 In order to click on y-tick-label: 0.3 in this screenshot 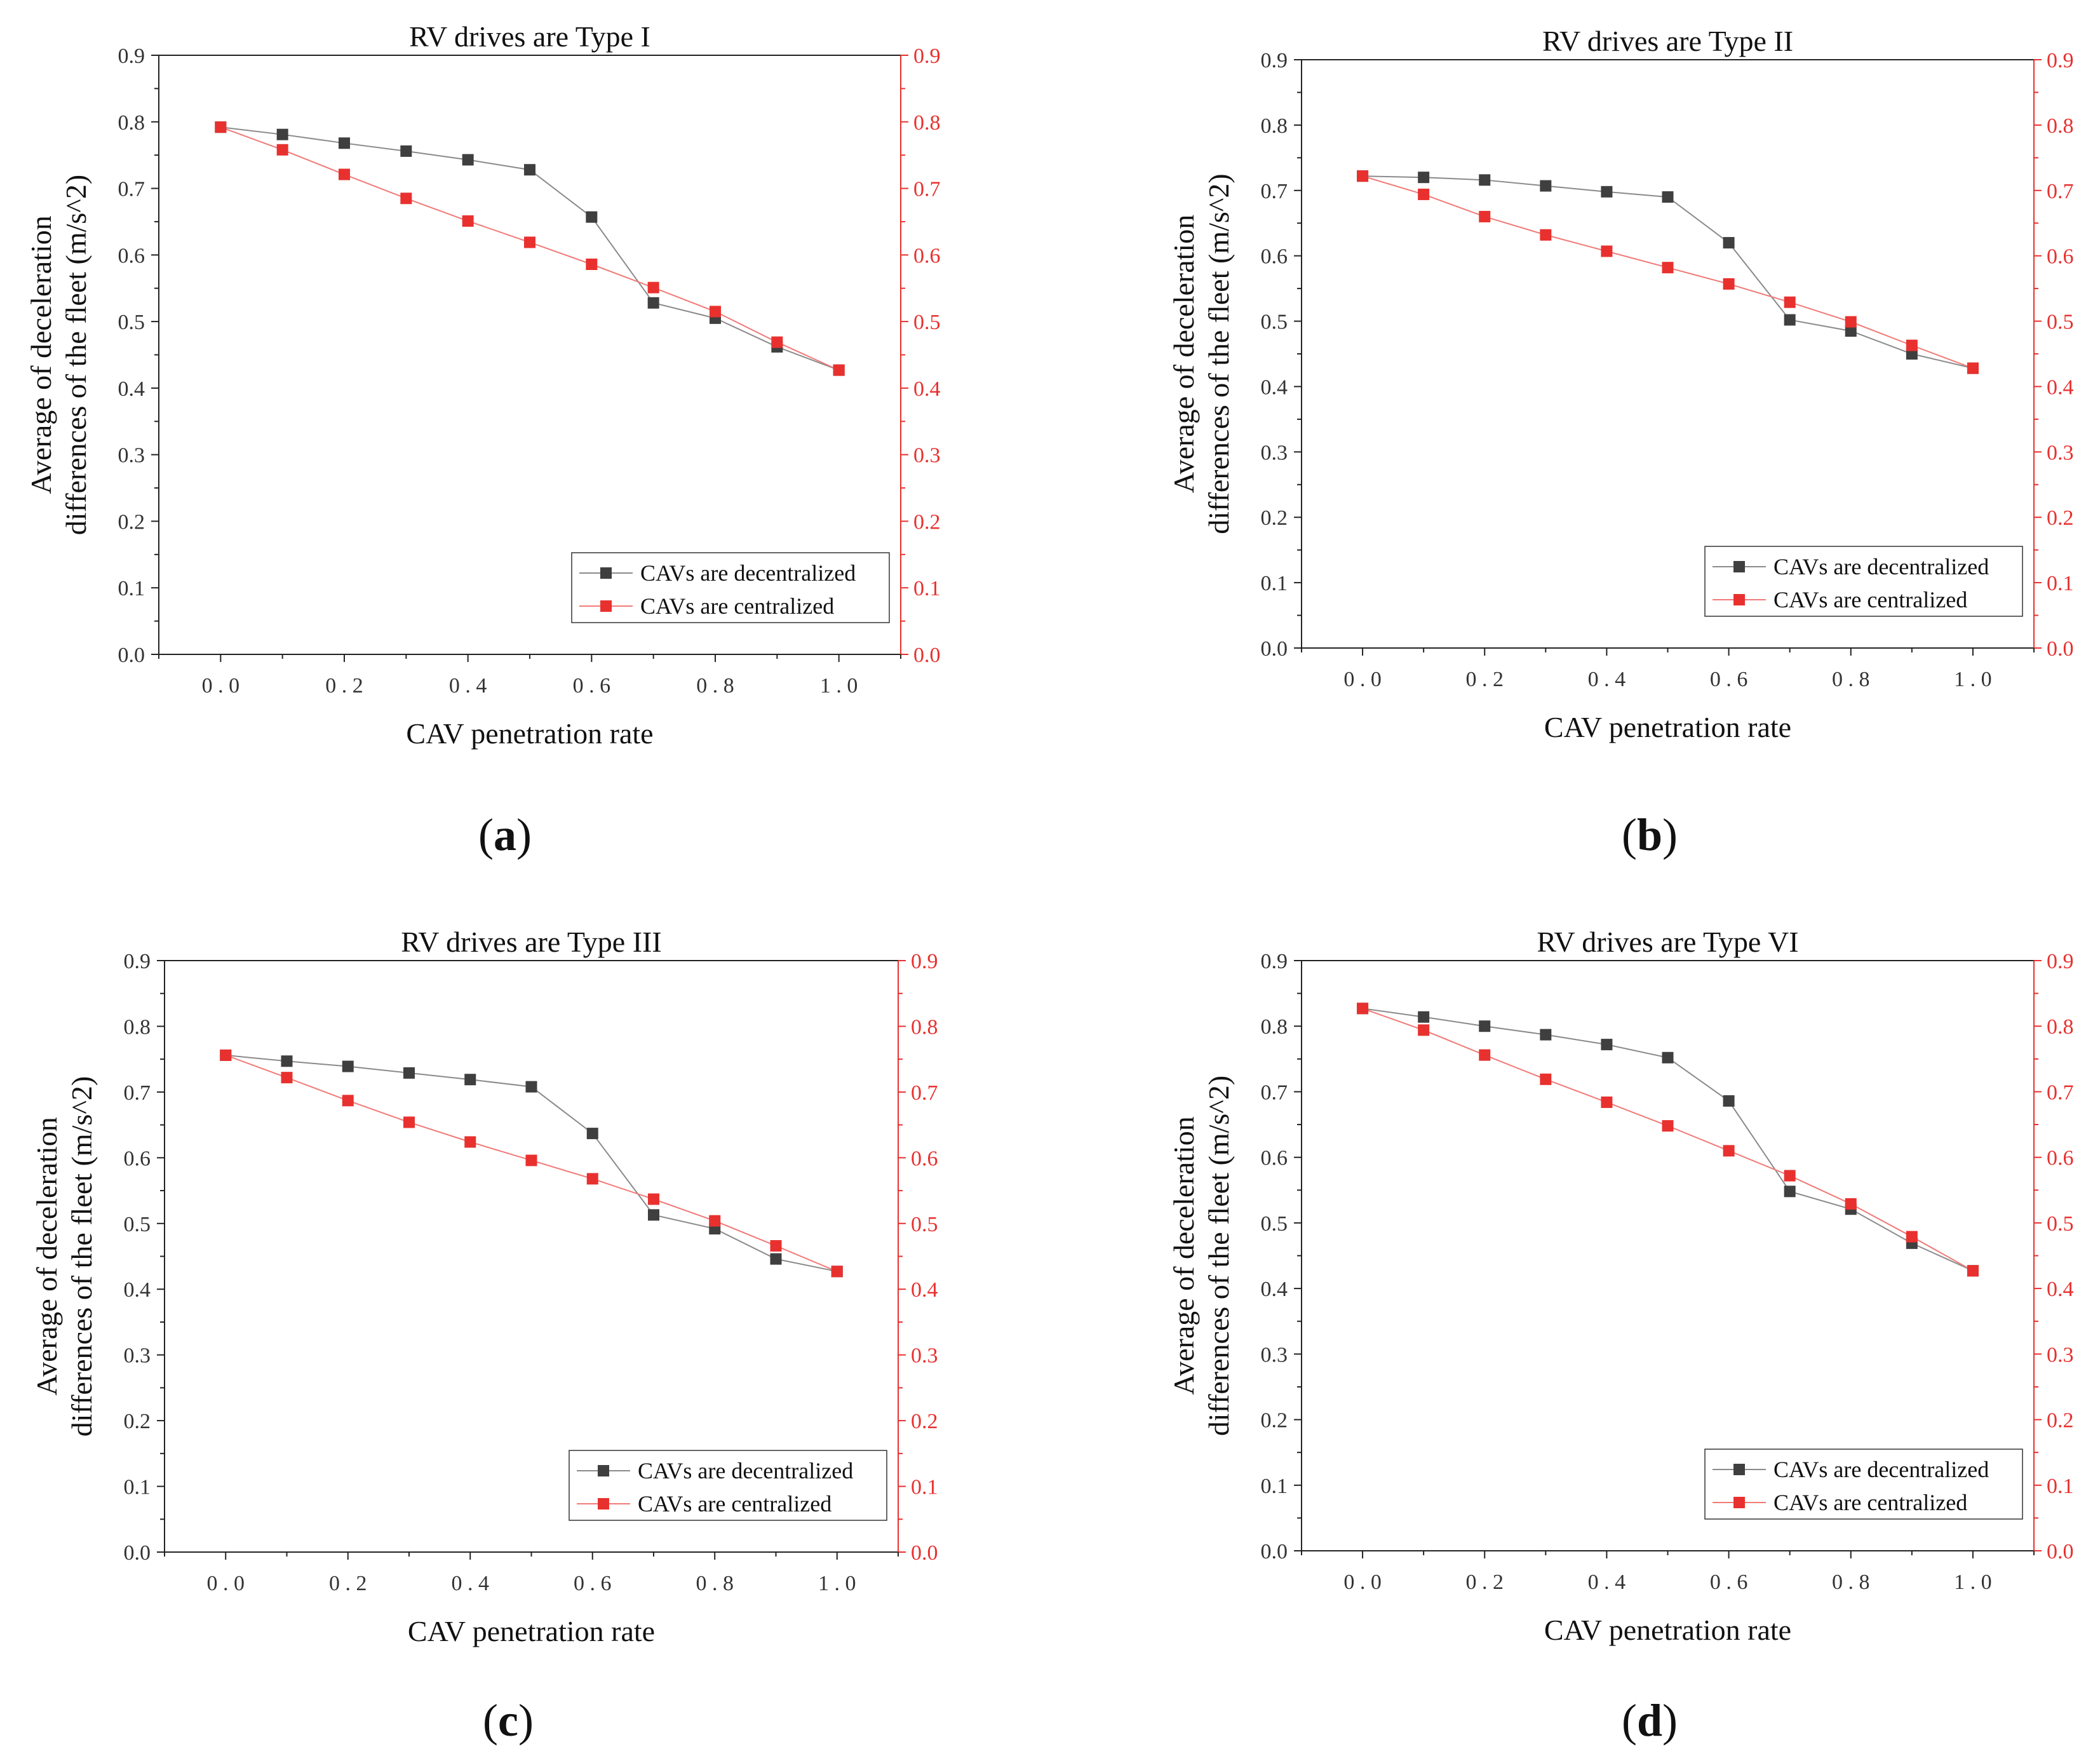, I will do `click(131, 456)`.